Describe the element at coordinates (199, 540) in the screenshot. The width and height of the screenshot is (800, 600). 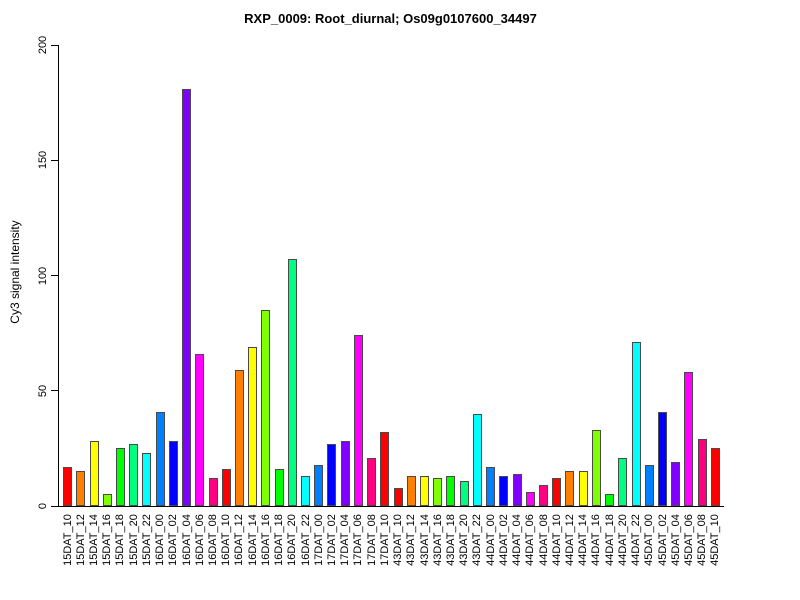
I see `x-tick-label: 16DAT_06` at that location.